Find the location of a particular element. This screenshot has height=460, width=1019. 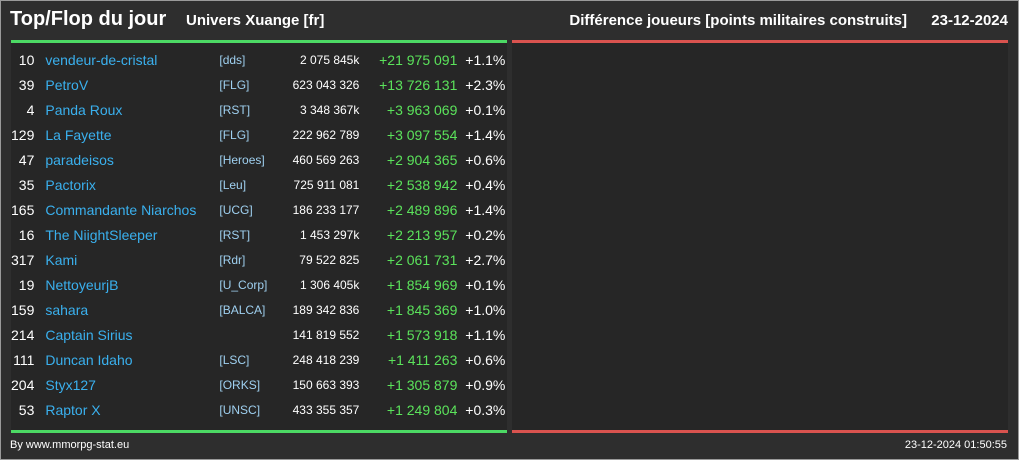

flop-accent-bar-bottom is located at coordinates (760, 431).